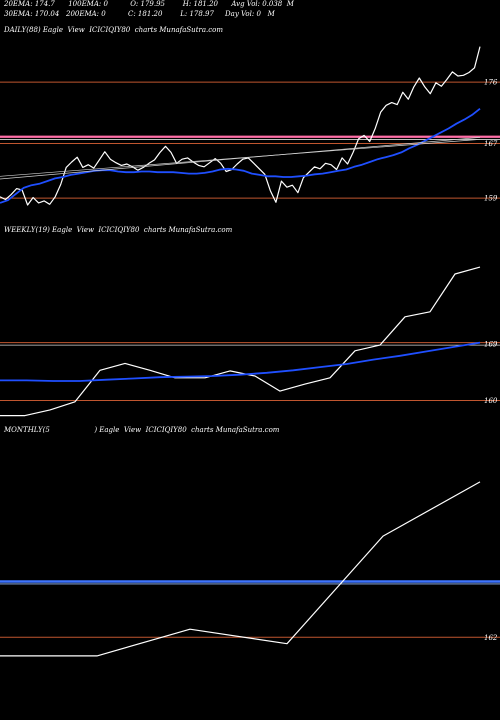 The image size is (500, 720). I want to click on daily-ema-line, so click(240, 155).